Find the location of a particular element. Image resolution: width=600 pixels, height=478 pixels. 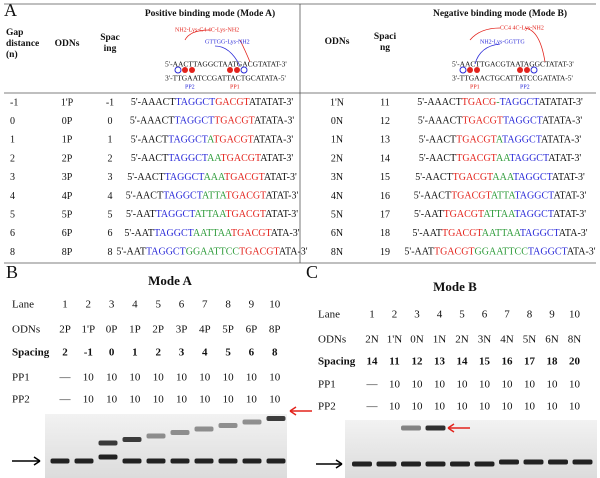

gap-distance: 3 is located at coordinates (12, 177).